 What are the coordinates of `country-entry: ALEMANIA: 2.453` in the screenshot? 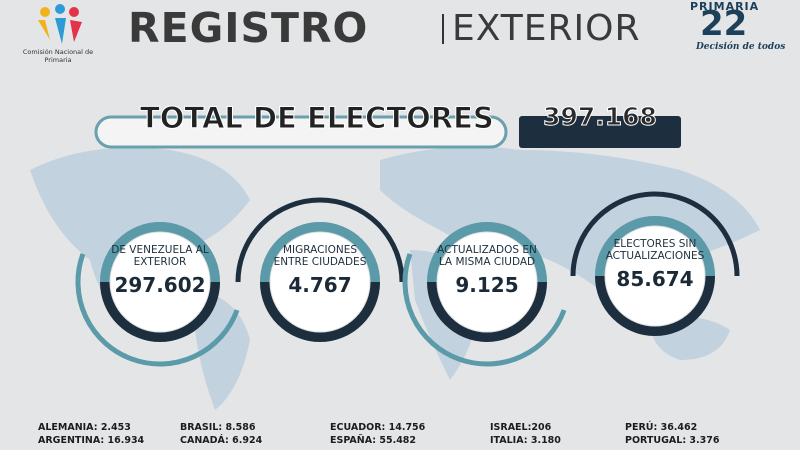 It's located at (84, 427).